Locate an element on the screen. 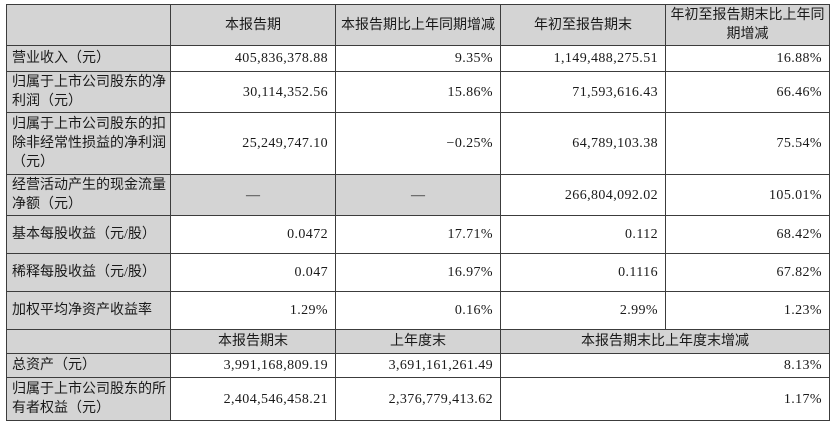 The image size is (835, 421). value-cell: 66.46% is located at coordinates (747, 92).